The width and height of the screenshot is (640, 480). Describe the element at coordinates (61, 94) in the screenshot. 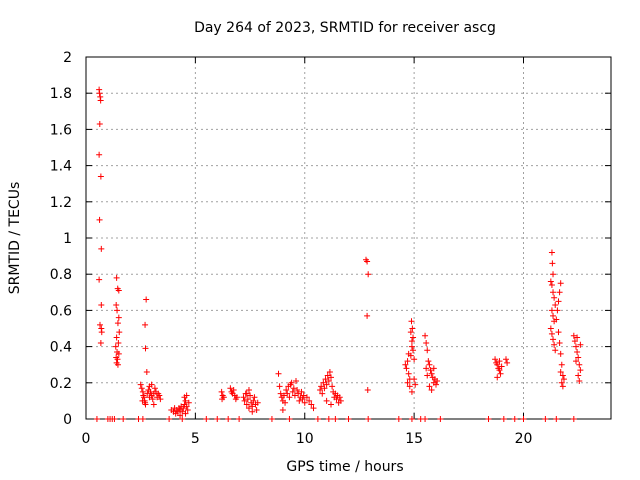

I see `y-tick-label: 1.8` at that location.